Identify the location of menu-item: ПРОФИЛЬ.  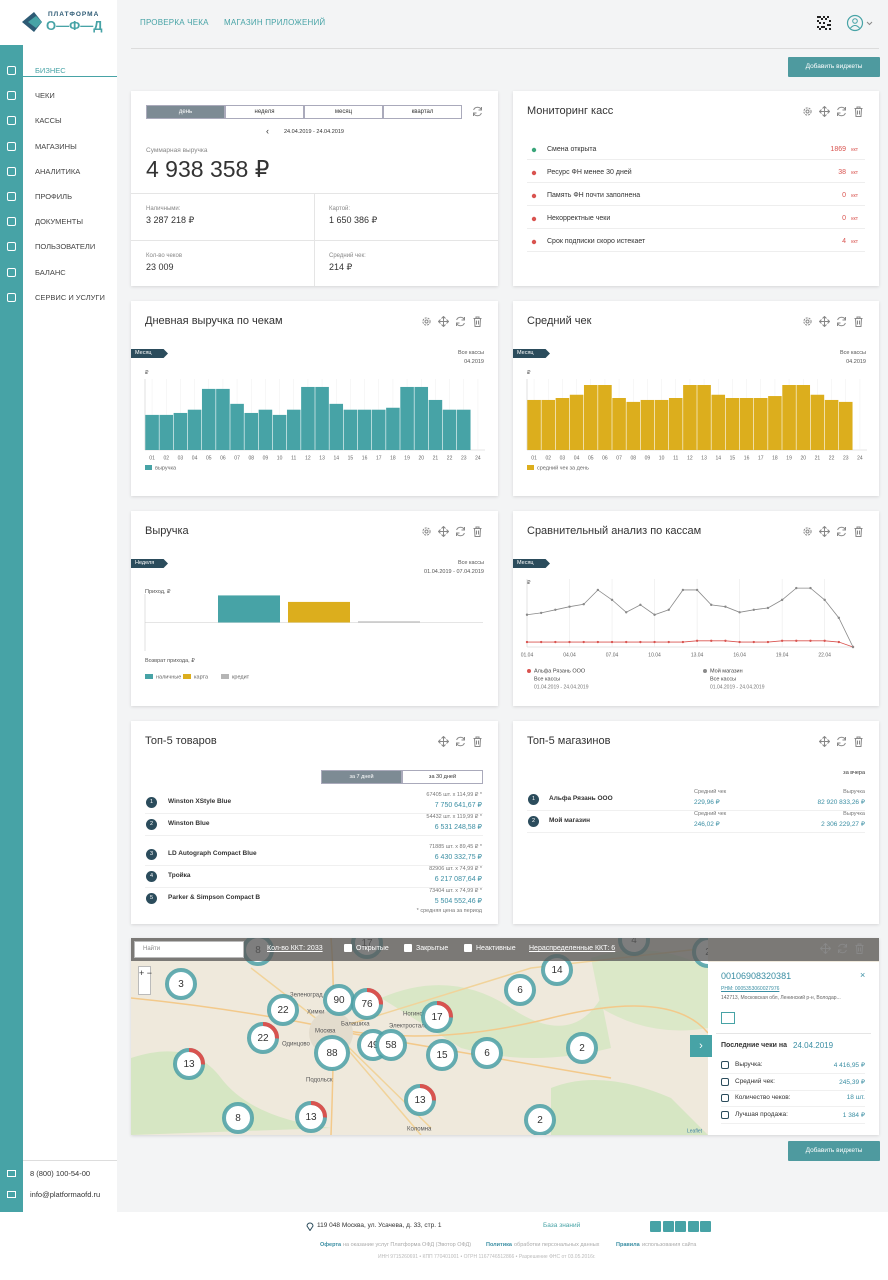
(53, 196).